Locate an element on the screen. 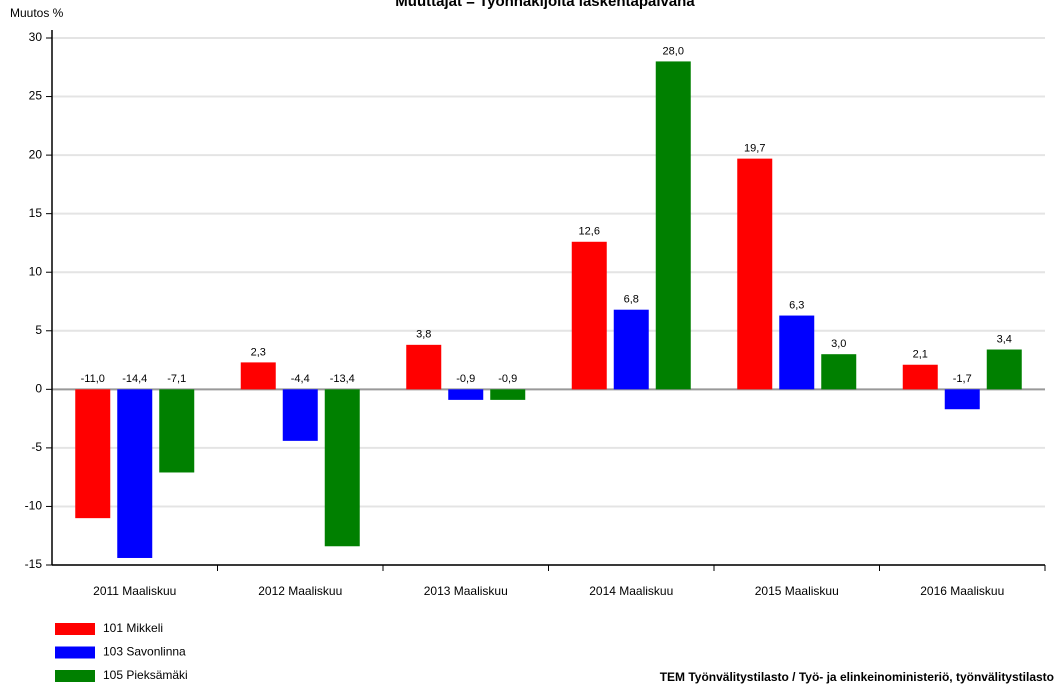 The height and width of the screenshot is (687, 1057). data-label: -4,4 is located at coordinates (300, 379).